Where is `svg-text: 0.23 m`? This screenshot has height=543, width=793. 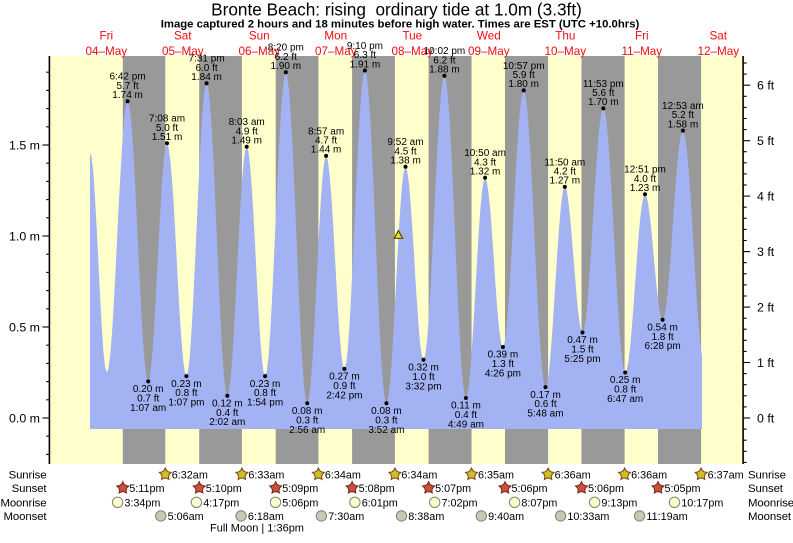
svg-text: 0.23 m is located at coordinates (186, 384).